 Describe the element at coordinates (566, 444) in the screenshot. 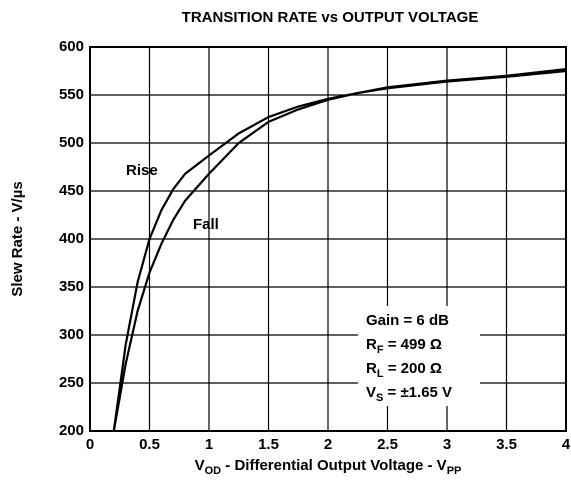

I see `x-tick-label: 4` at that location.